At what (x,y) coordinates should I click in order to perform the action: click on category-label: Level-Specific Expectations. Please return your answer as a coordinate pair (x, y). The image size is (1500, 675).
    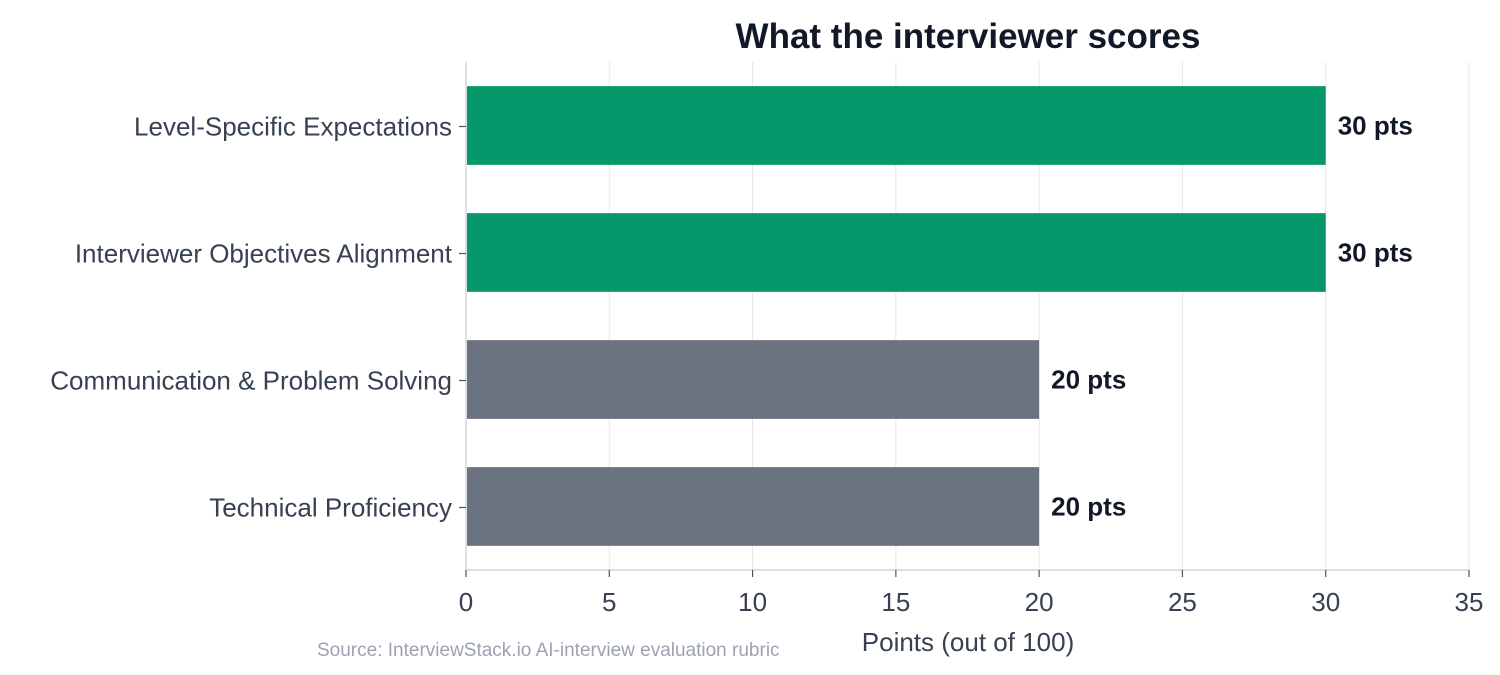
    Looking at the image, I should click on (293, 127).